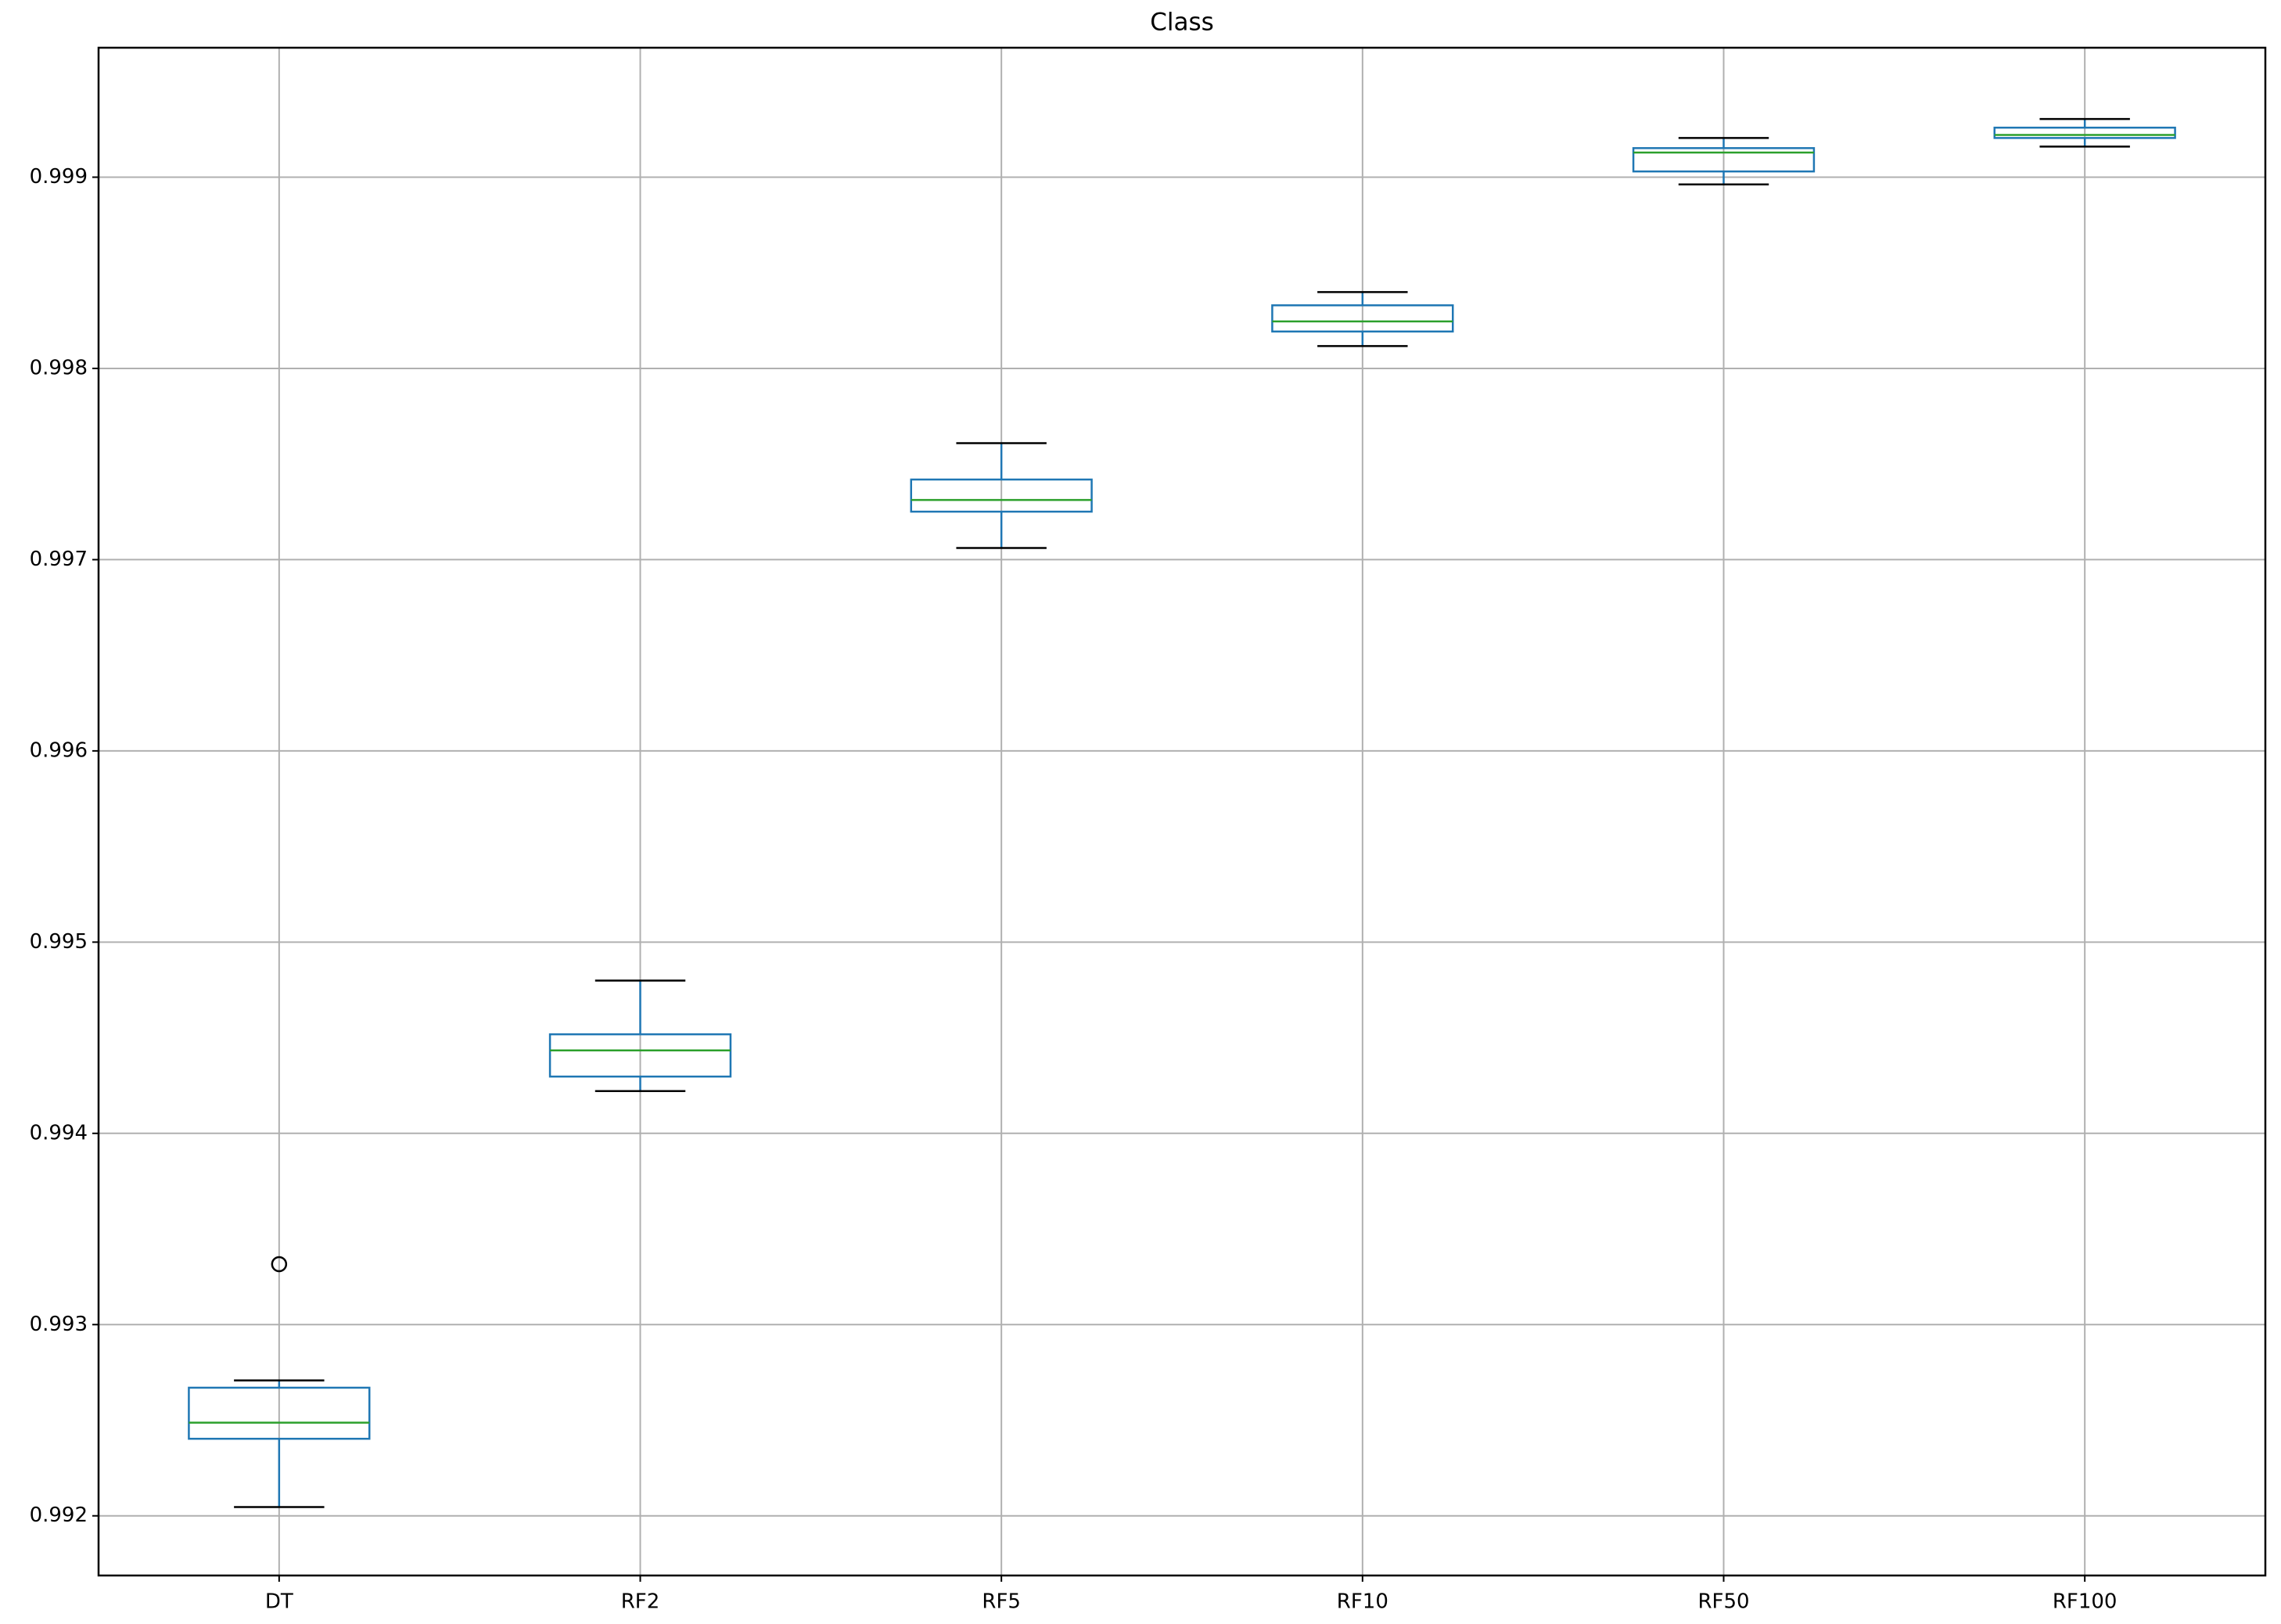  What do you see at coordinates (59, 1132) in the screenshot?
I see `y-tick-label: 0.994` at bounding box center [59, 1132].